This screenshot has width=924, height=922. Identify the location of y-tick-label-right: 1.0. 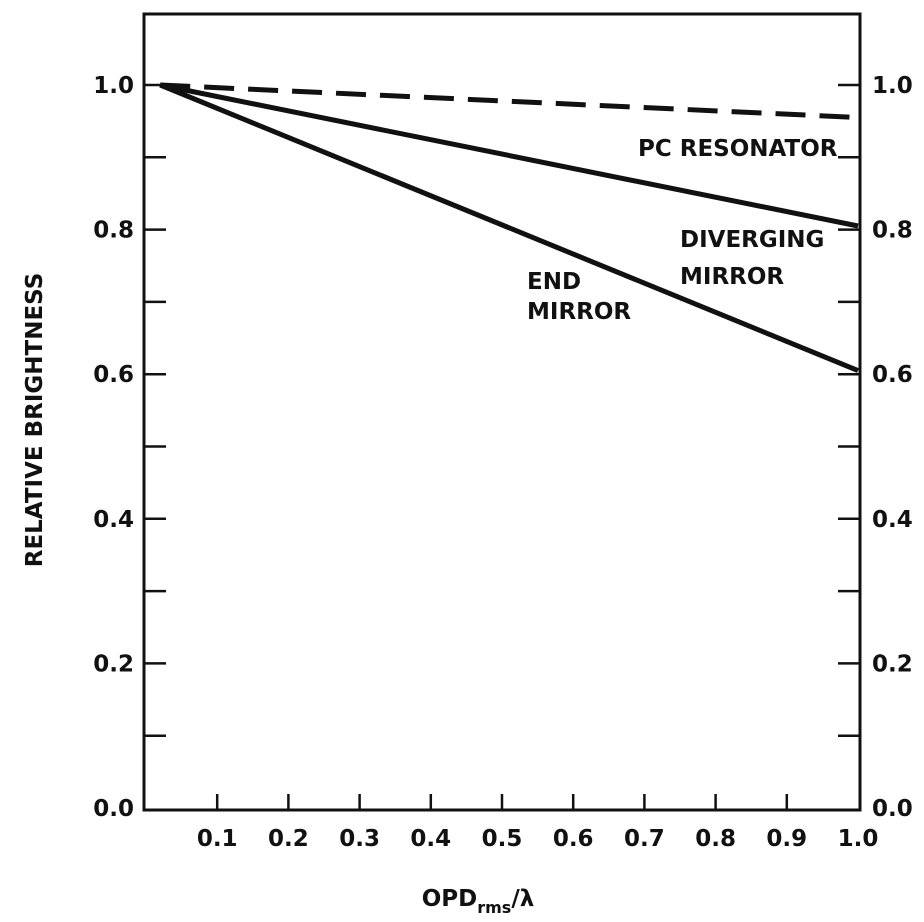
(892, 86).